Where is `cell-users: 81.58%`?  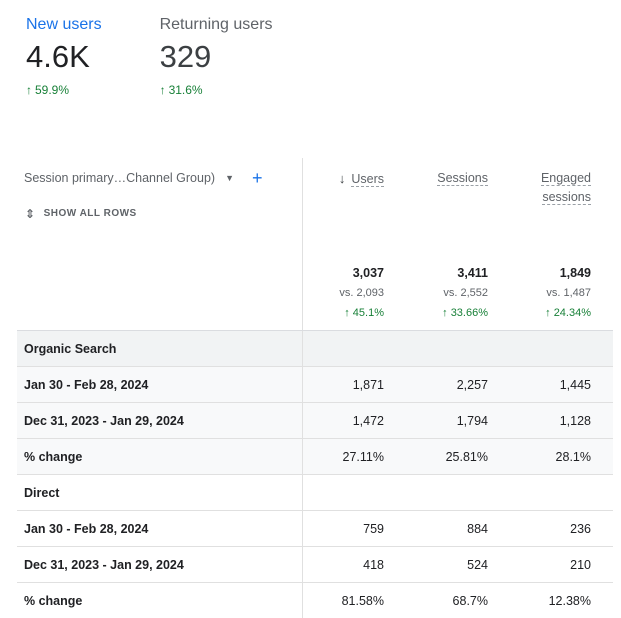
cell-users: 81.58% is located at coordinates (362, 600).